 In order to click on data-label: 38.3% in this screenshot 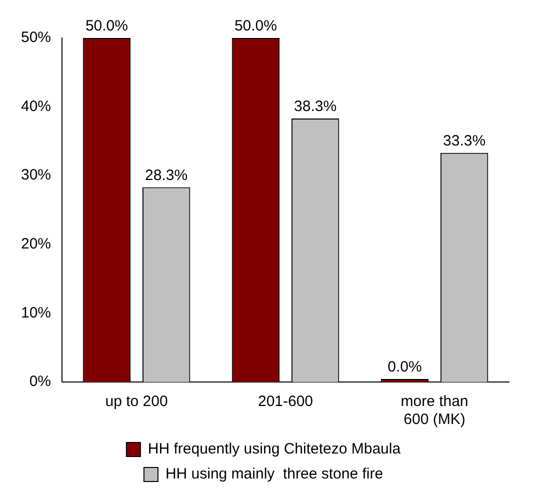, I will do `click(315, 107)`.